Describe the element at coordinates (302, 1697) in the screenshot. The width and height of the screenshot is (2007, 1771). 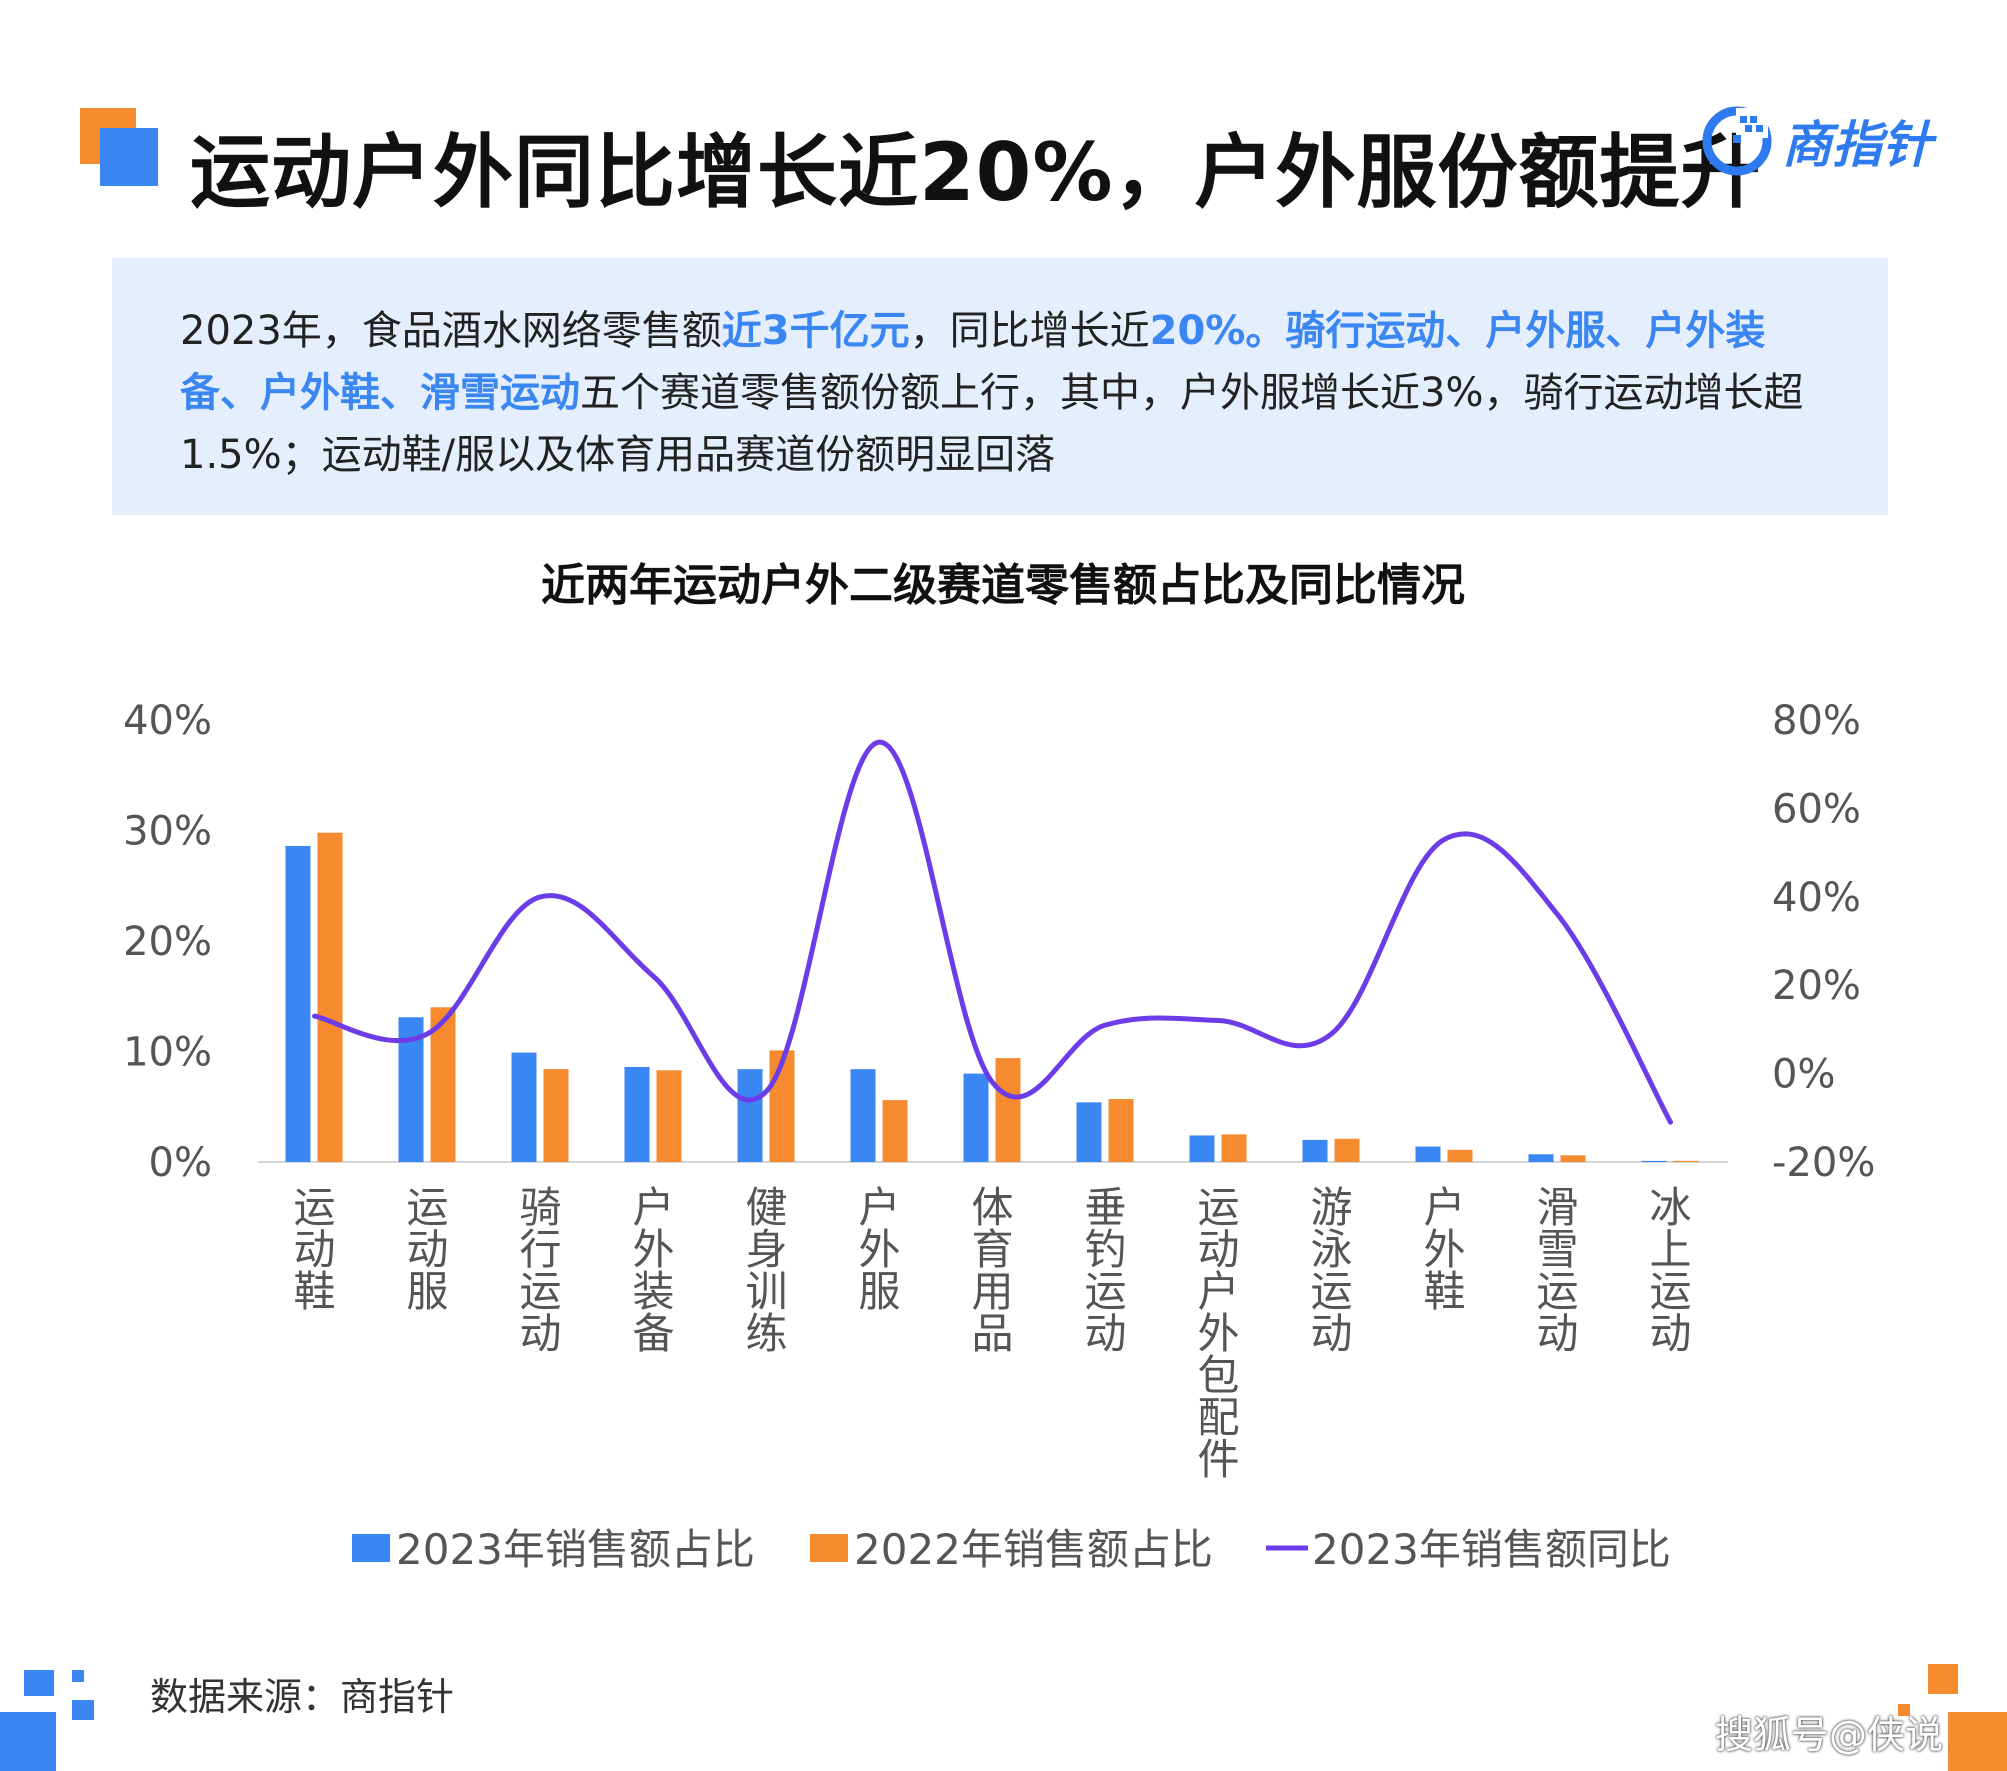
I see `data-source: 数据来源：商指针` at that location.